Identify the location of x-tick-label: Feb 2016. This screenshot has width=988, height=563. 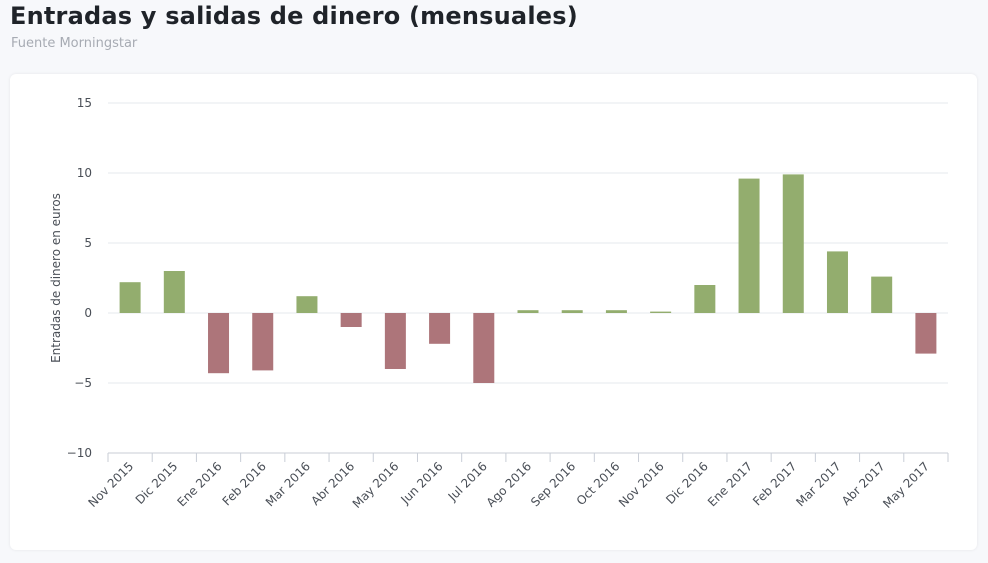
(244, 483).